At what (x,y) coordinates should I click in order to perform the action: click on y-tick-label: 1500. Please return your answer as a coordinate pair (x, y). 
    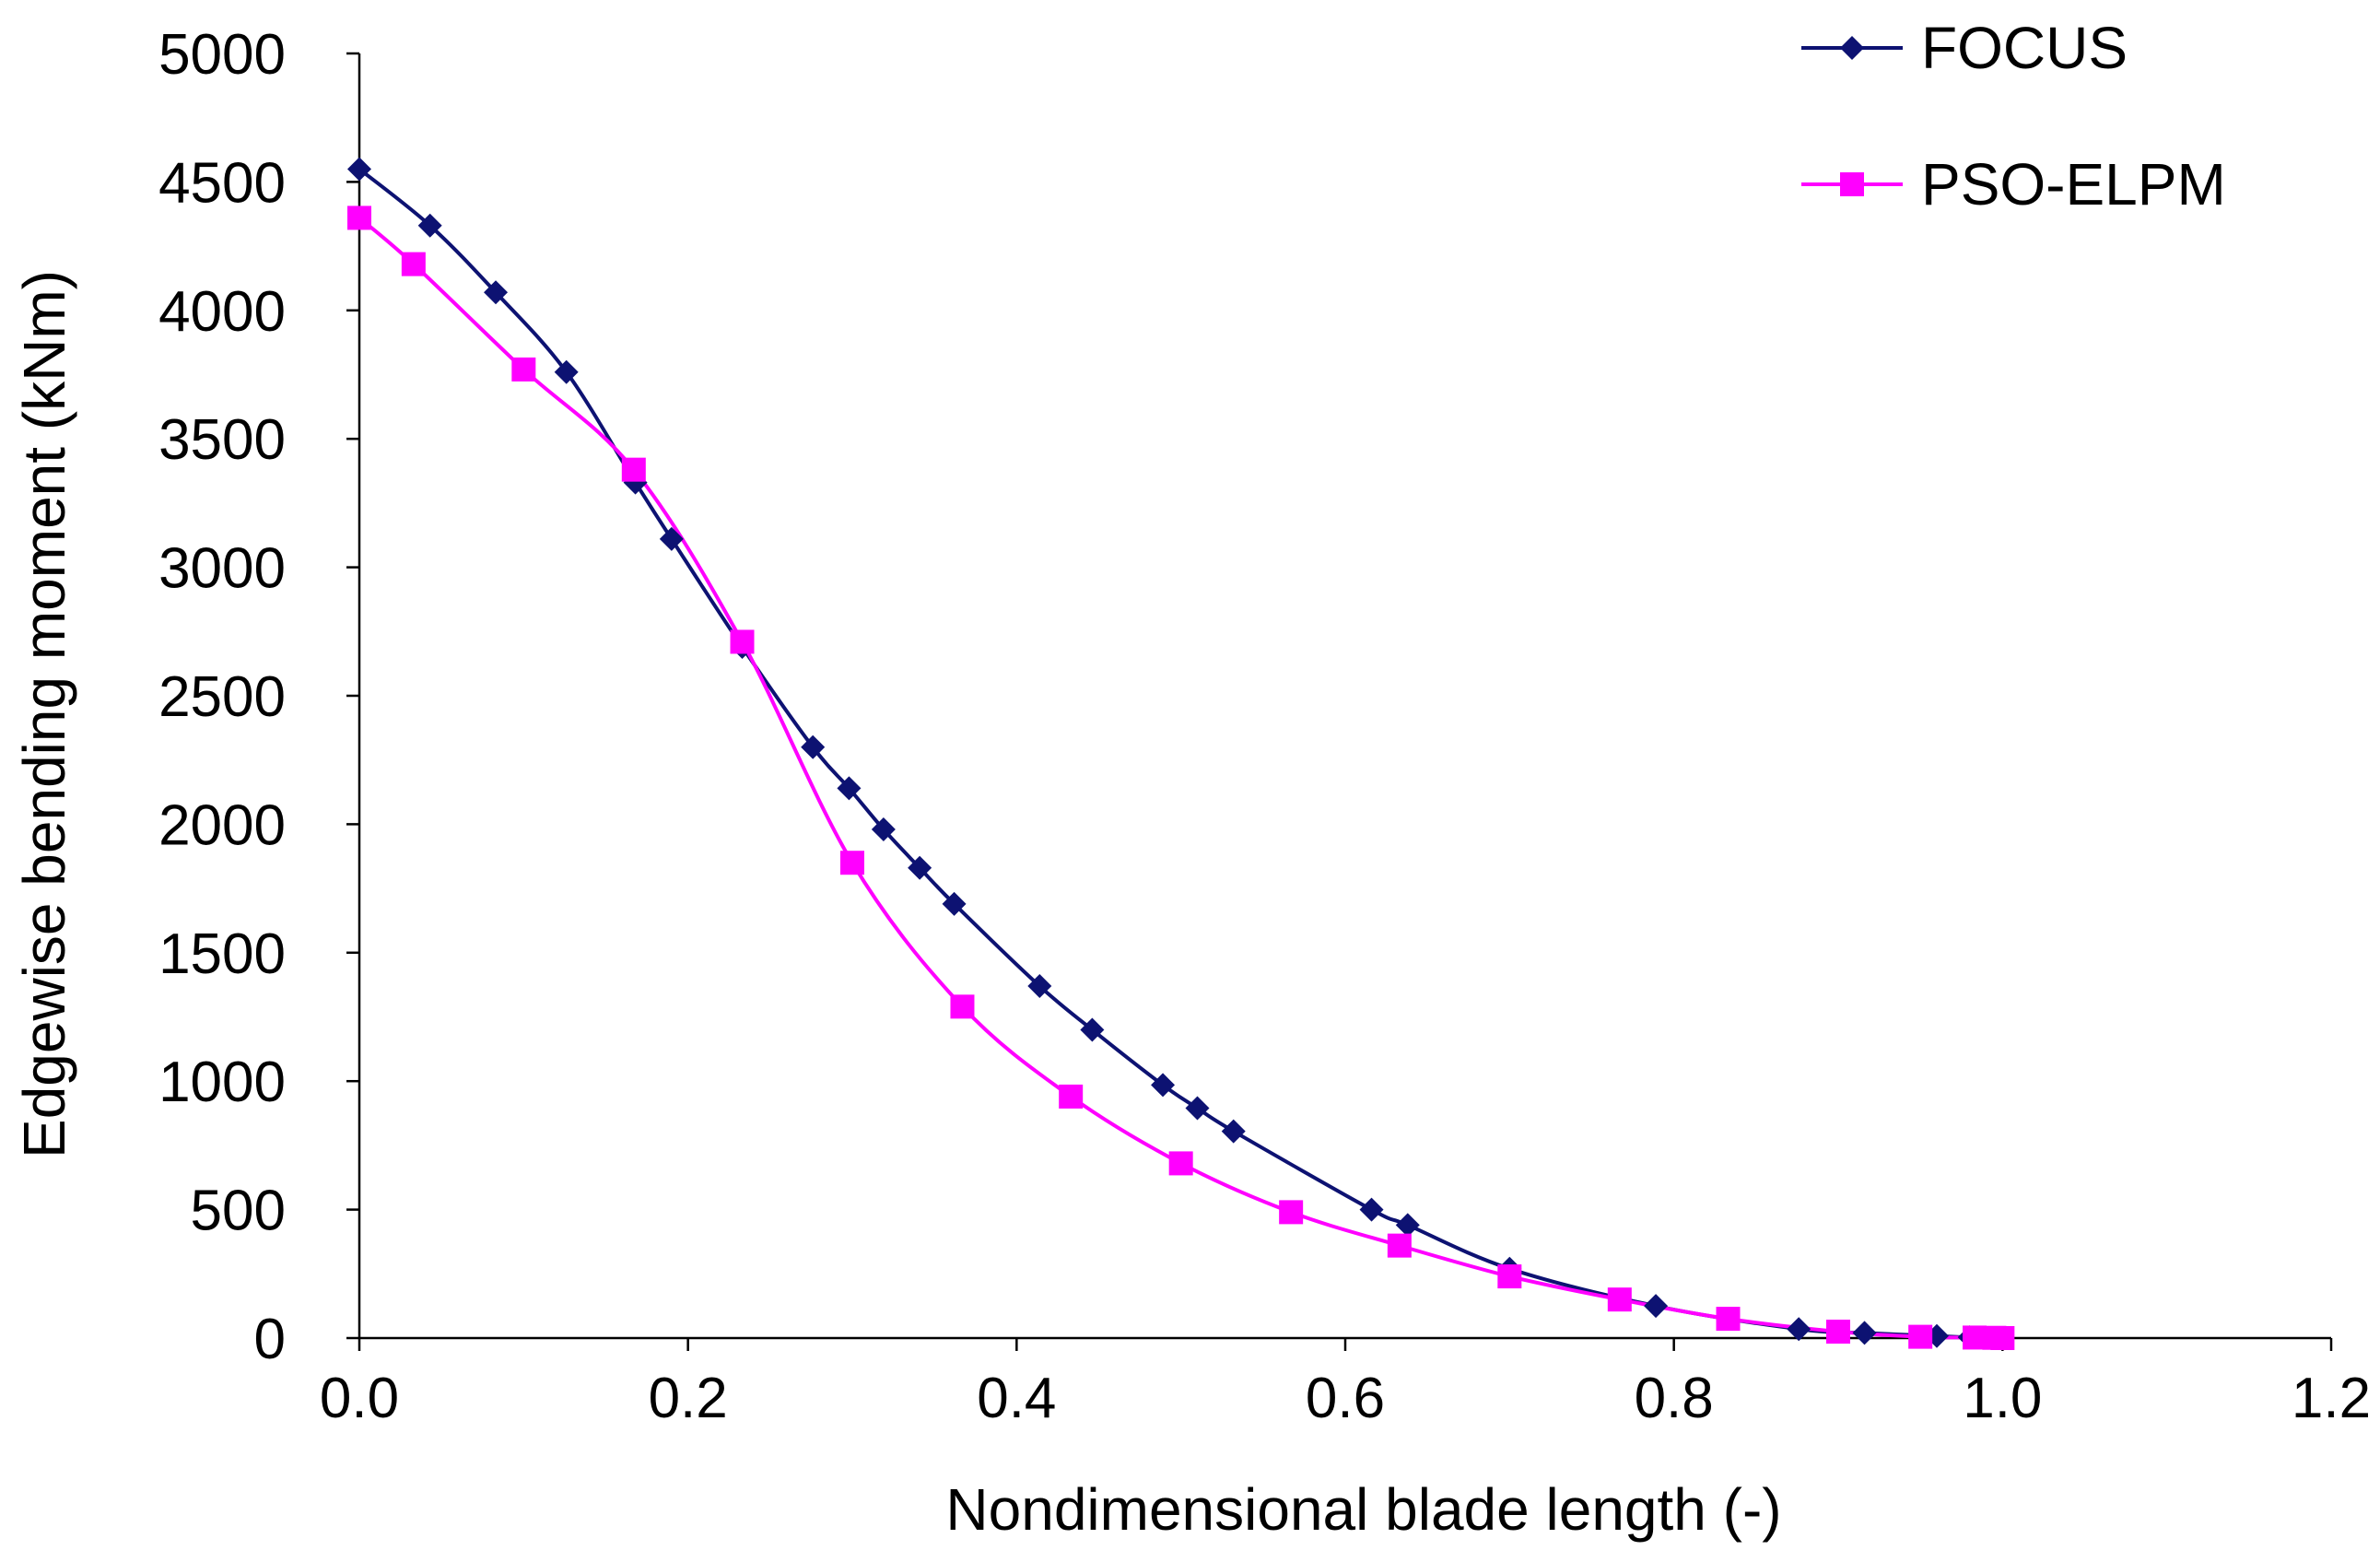
    Looking at the image, I should click on (222, 954).